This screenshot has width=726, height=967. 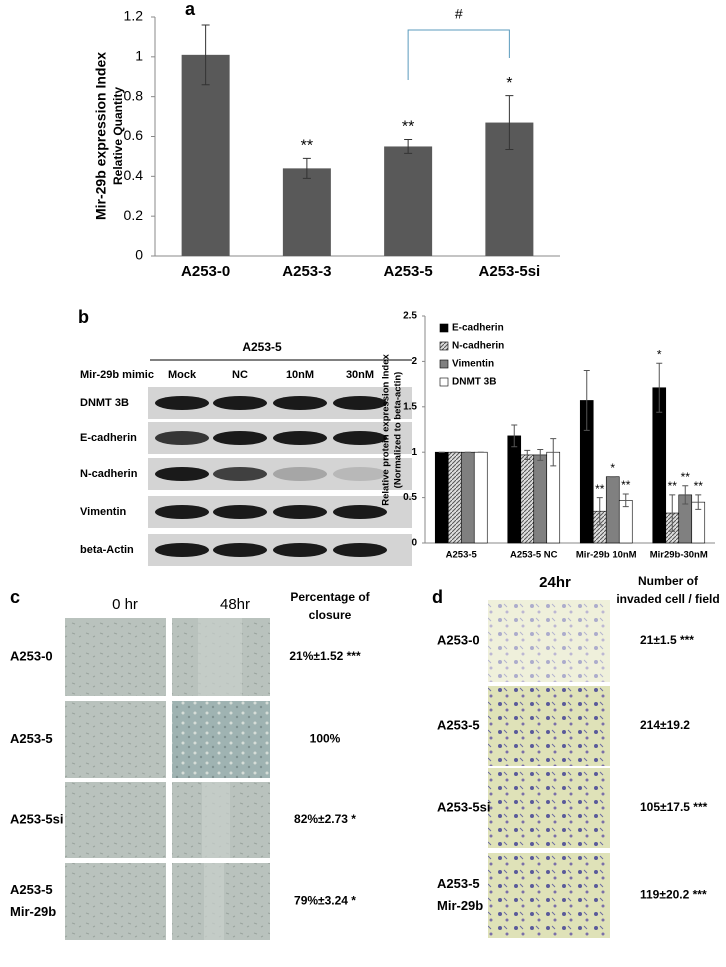 I want to click on legend-label: DNMT 3B, so click(x=474, y=382).